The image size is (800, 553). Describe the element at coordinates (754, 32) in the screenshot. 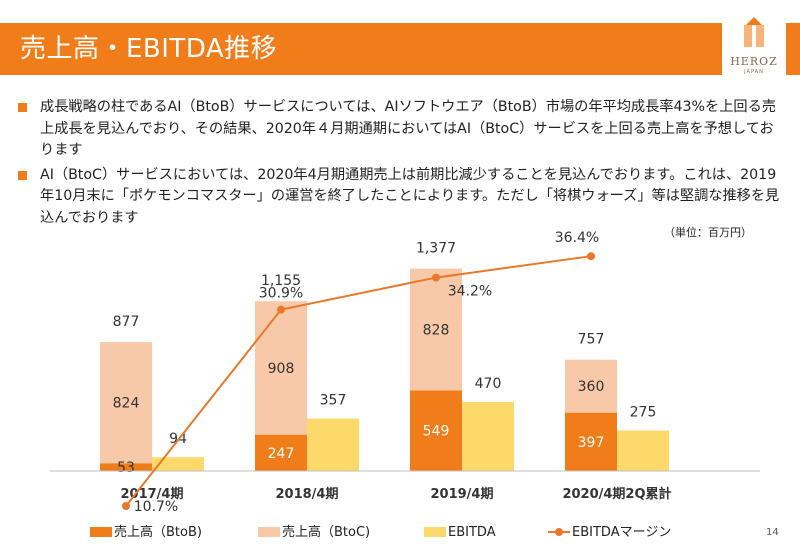

I see `logo-emblem-icon` at that location.